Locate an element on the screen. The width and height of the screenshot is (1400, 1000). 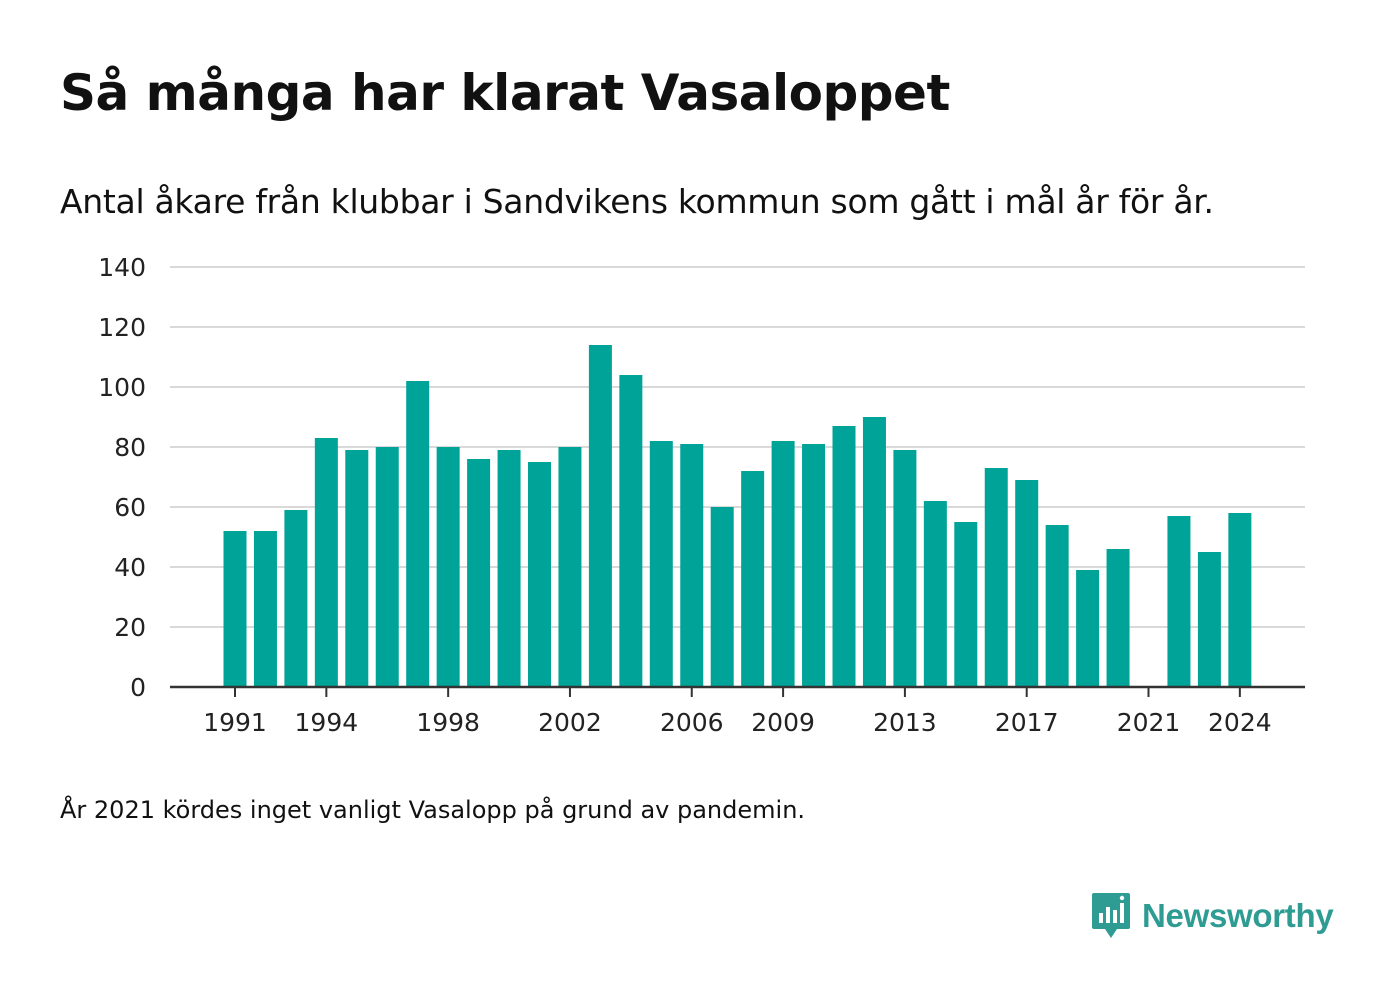
x-tick-label: 2017 is located at coordinates (1027, 722).